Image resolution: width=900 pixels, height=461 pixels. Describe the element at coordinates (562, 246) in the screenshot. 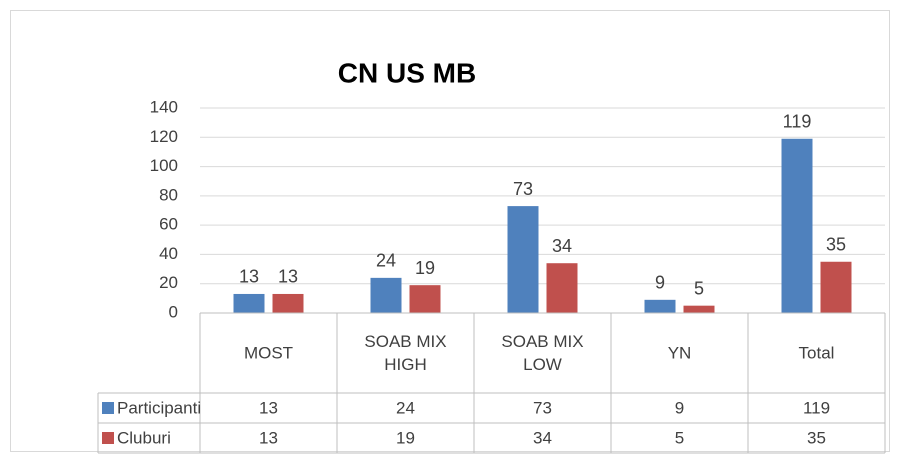

I see `data-label: 34` at that location.